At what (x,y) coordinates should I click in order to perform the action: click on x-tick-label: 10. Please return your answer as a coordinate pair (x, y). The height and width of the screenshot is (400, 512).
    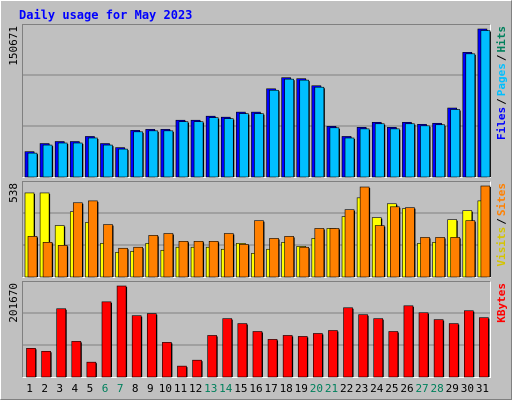
    Looking at the image, I should click on (165, 388).